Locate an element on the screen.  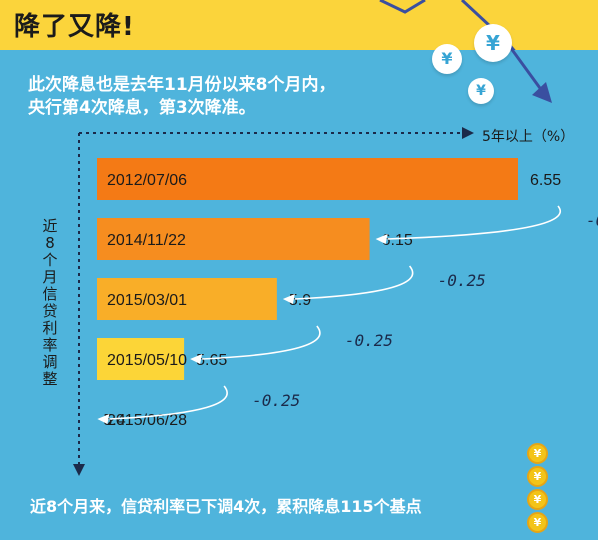
value-label: 5.4 is located at coordinates (114, 420).